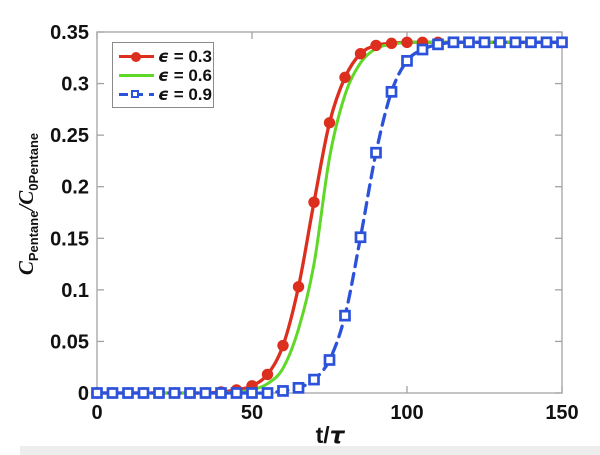  What do you see at coordinates (185, 56) in the screenshot?
I see `legend-label: ϵ = 0.3` at bounding box center [185, 56].